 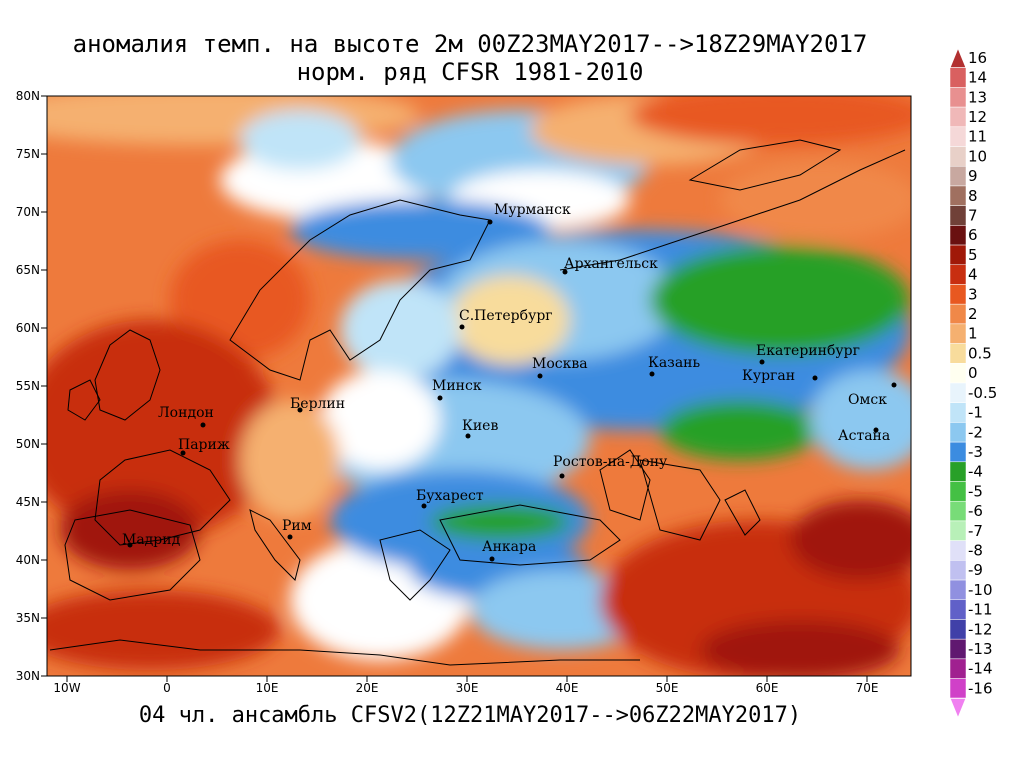 I want to click on colorbar-label: -2, so click(x=975, y=432).